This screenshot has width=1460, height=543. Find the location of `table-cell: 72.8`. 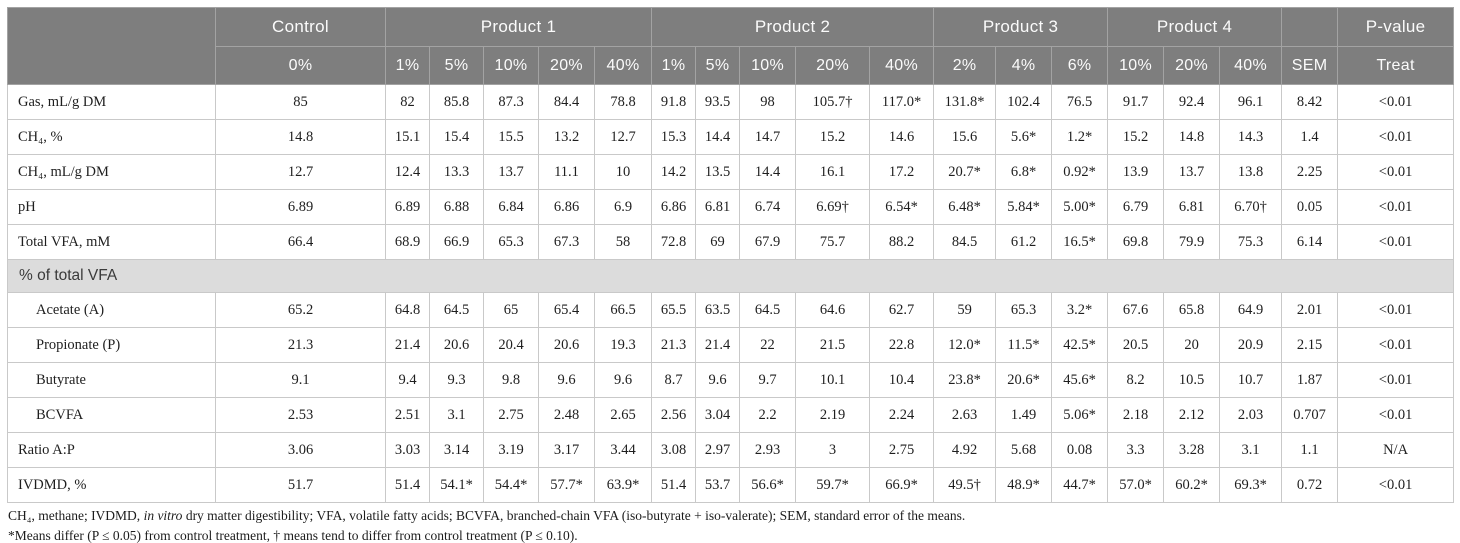

table-cell: 72.8 is located at coordinates (674, 242).